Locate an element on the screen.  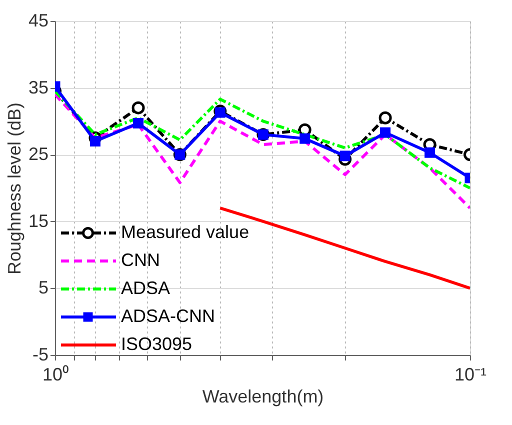
y-tick-label: 15 is located at coordinates (38, 220).